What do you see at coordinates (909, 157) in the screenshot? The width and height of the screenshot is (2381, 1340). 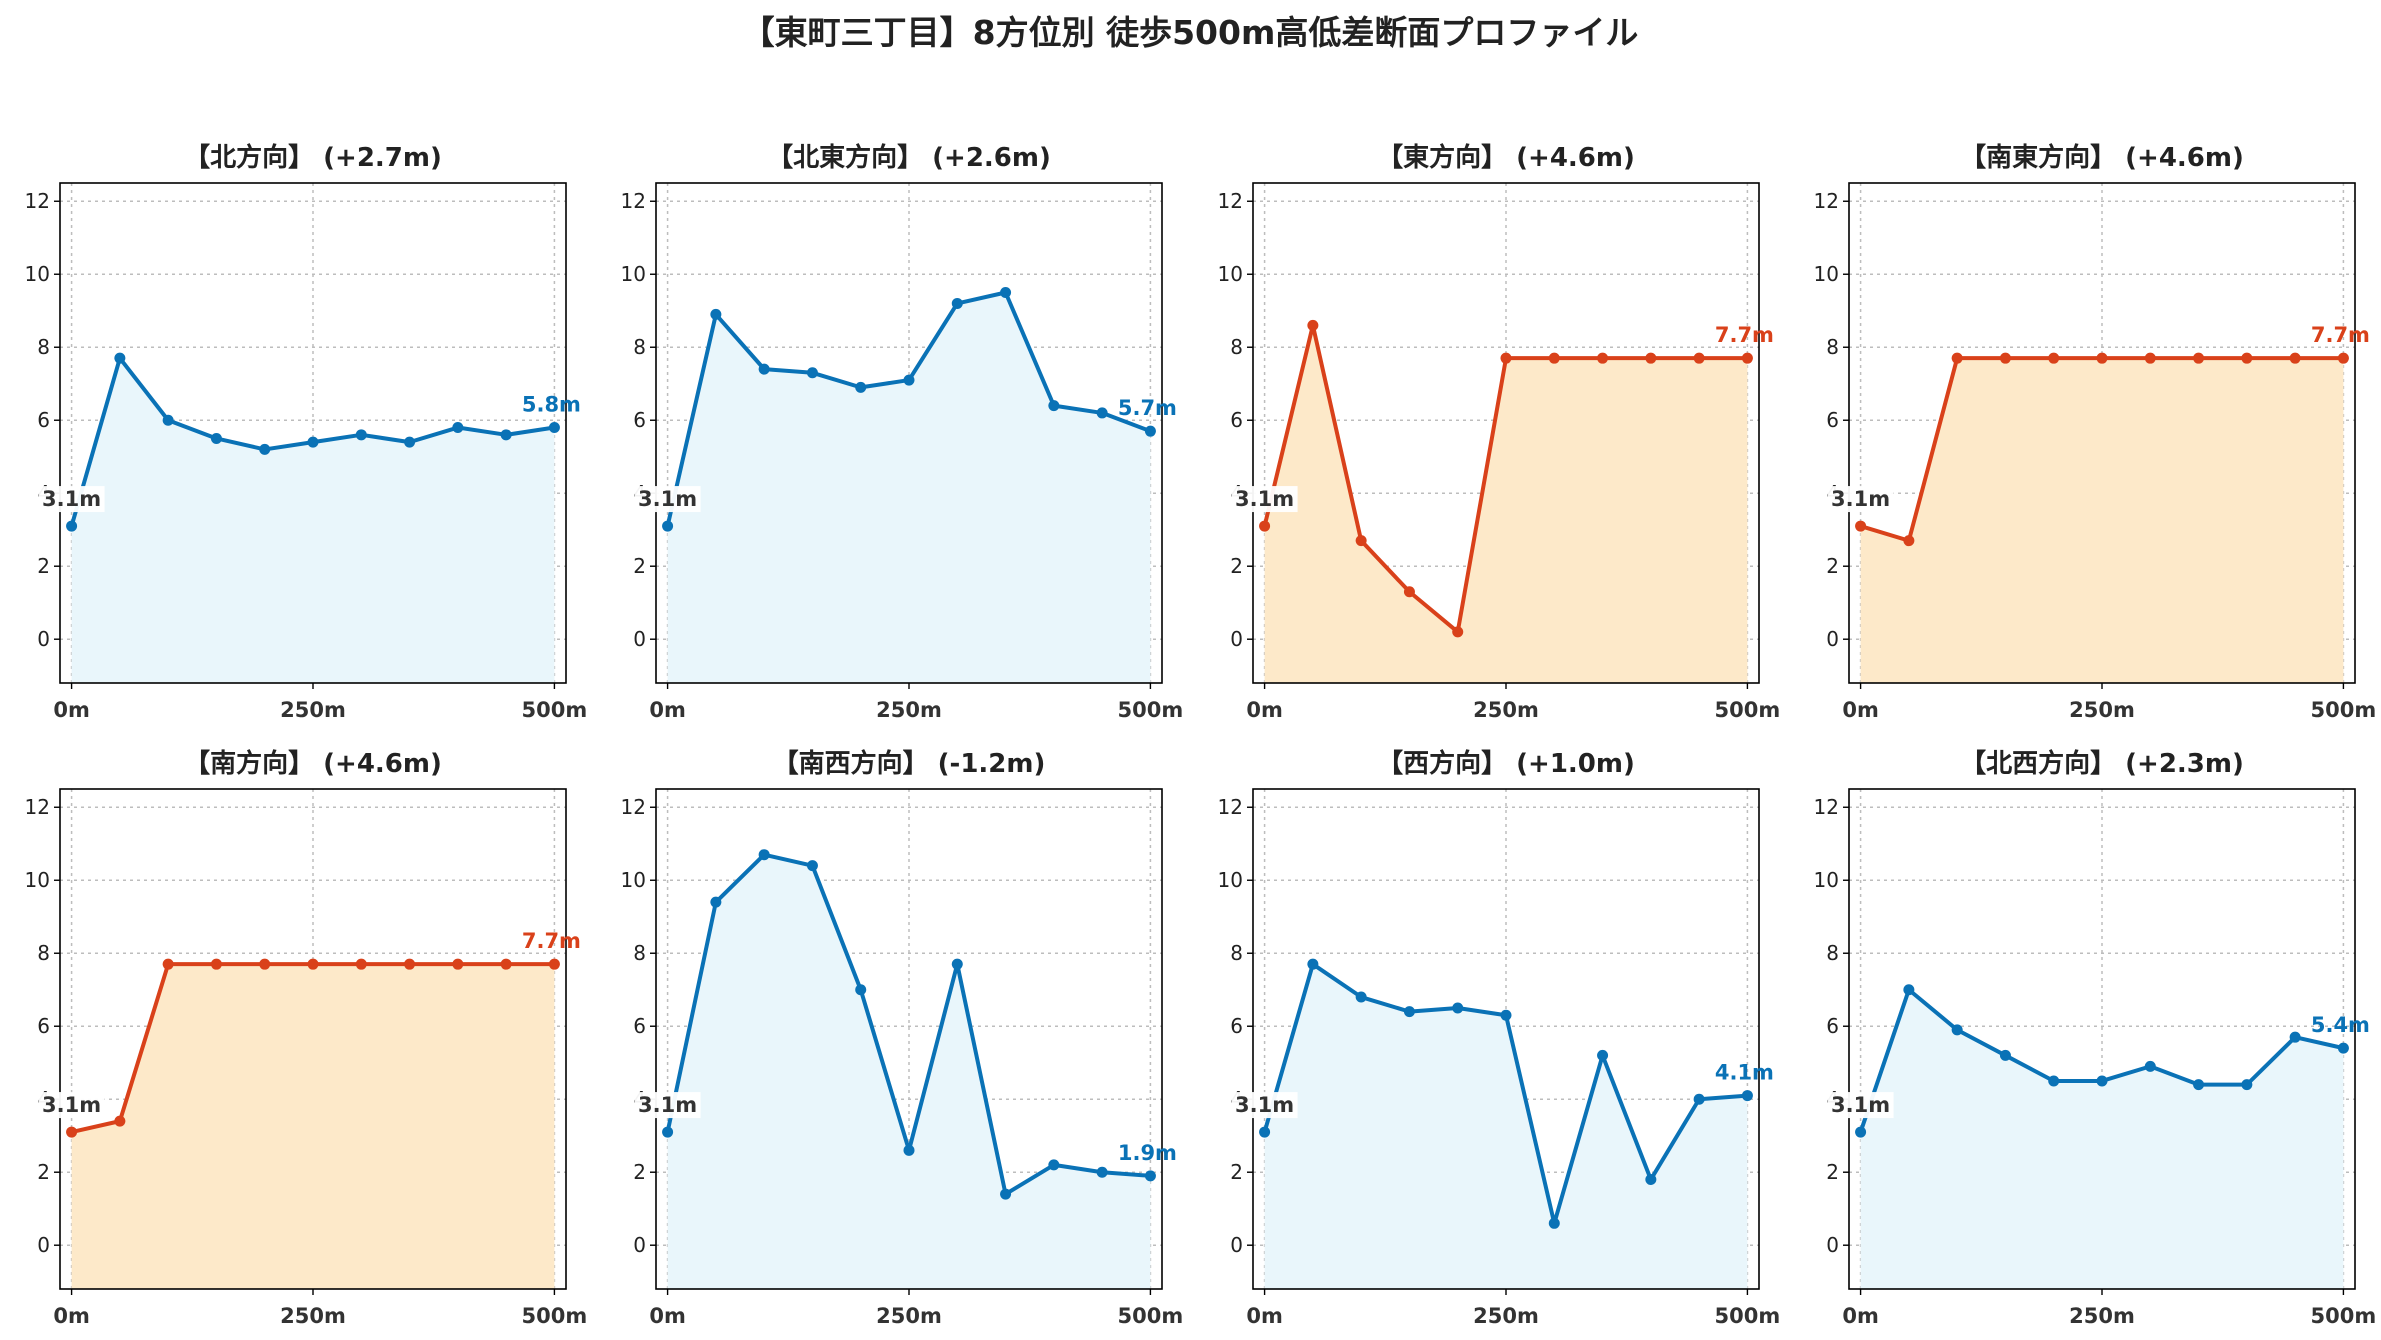 I see `panel-title: 【北東方向】 (+2.6m)` at bounding box center [909, 157].